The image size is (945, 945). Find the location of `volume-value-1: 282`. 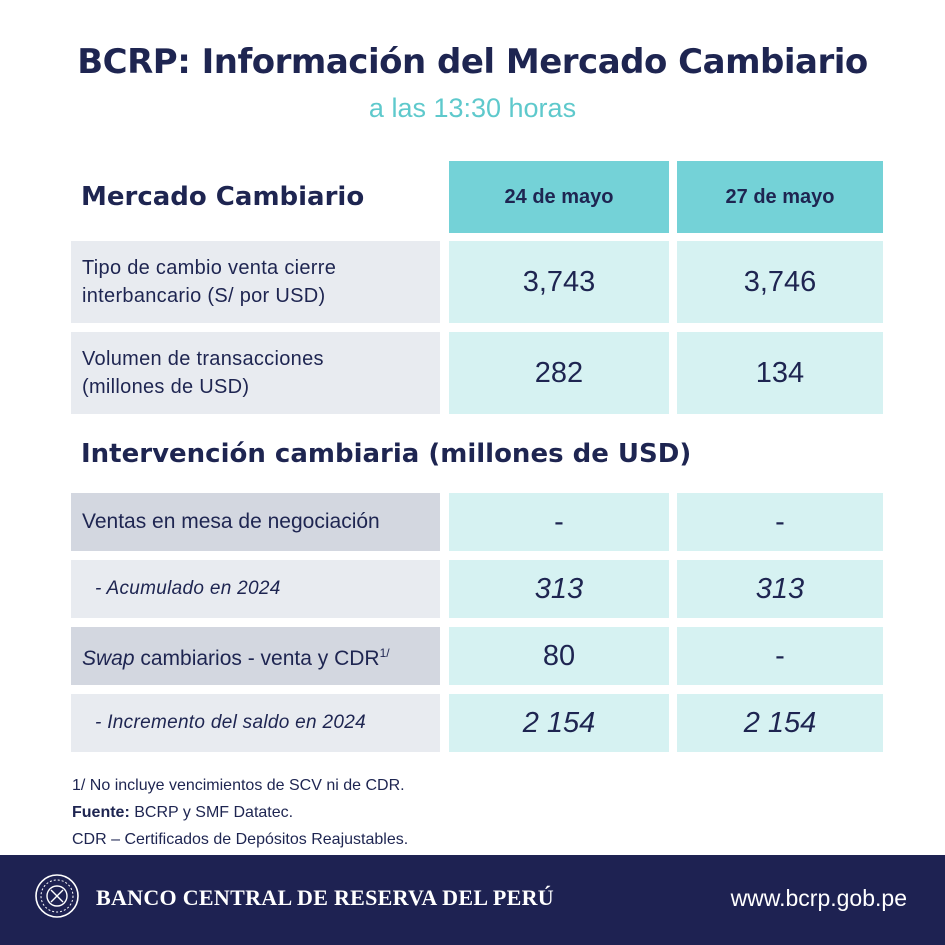

volume-value-1: 282 is located at coordinates (559, 373).